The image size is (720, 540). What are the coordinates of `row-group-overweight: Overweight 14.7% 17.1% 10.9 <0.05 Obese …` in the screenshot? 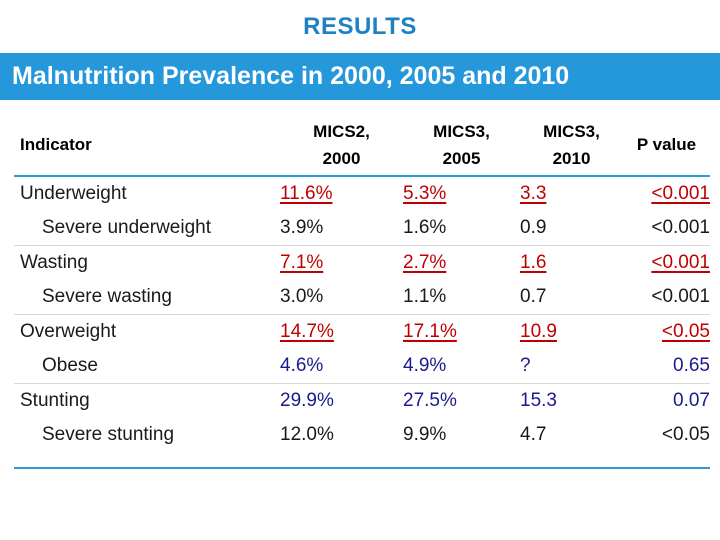 It's located at (362, 349).